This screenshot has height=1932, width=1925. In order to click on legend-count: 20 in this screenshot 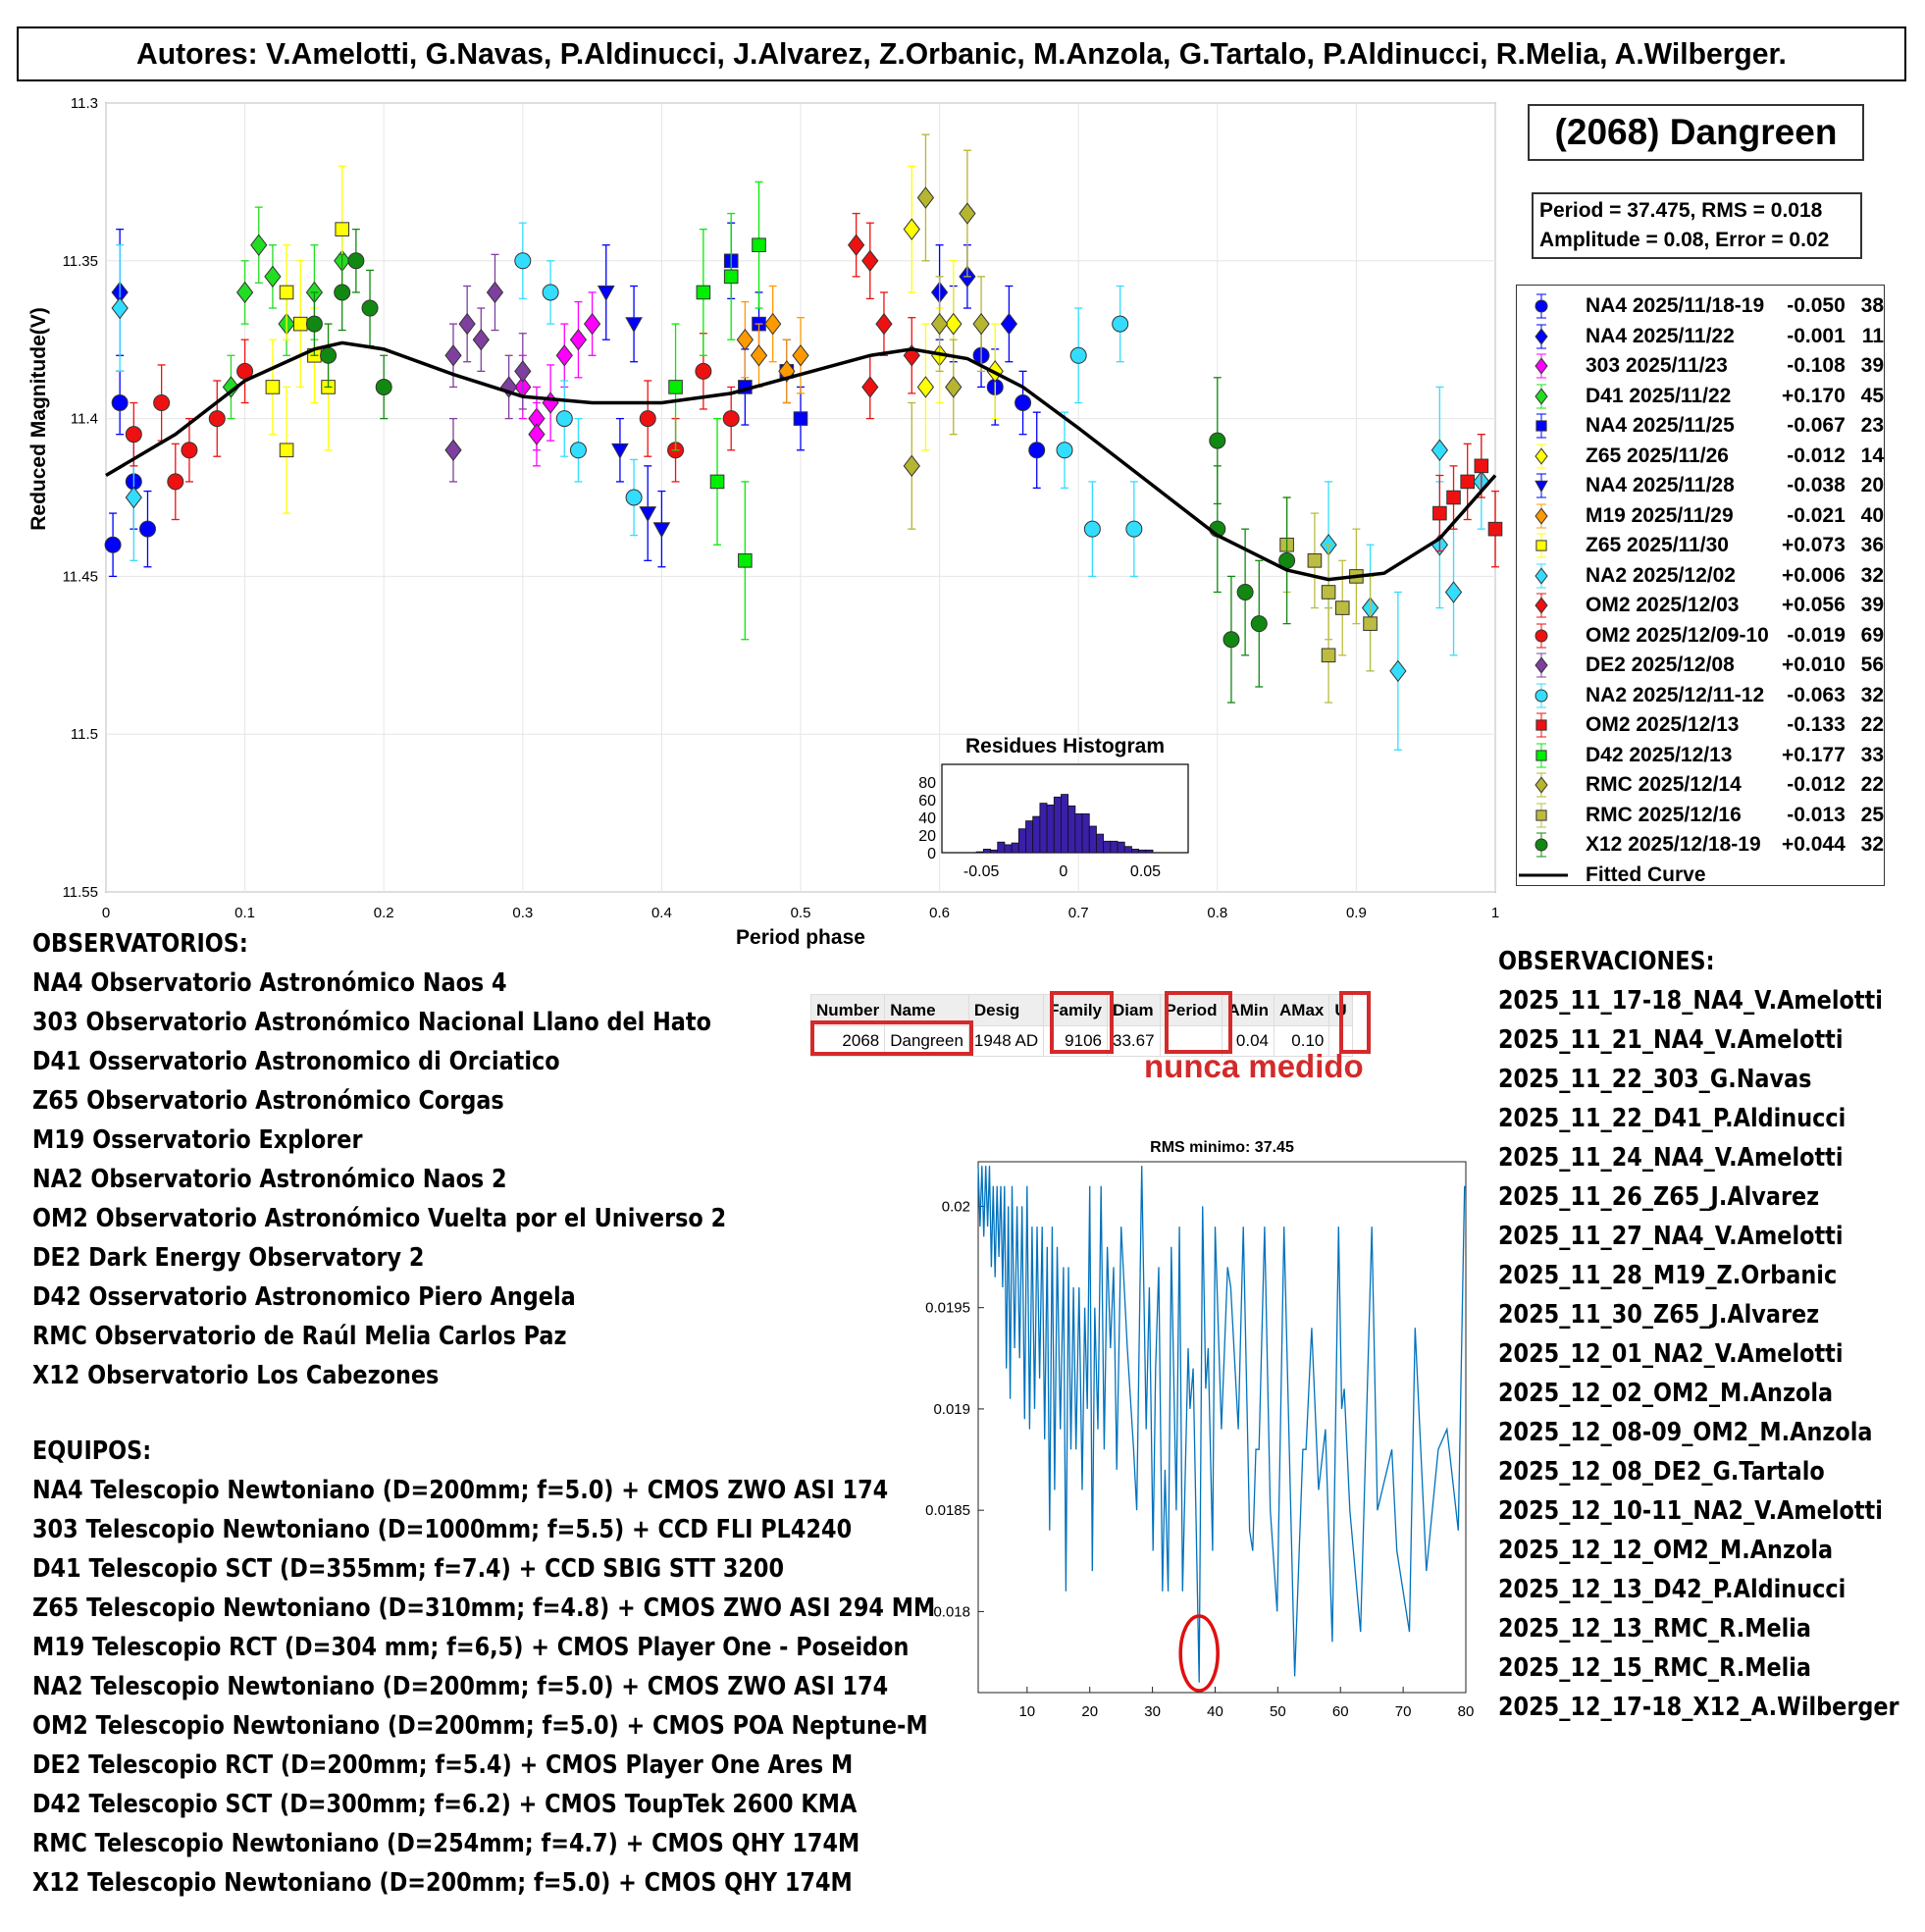, I will do `click(1872, 485)`.